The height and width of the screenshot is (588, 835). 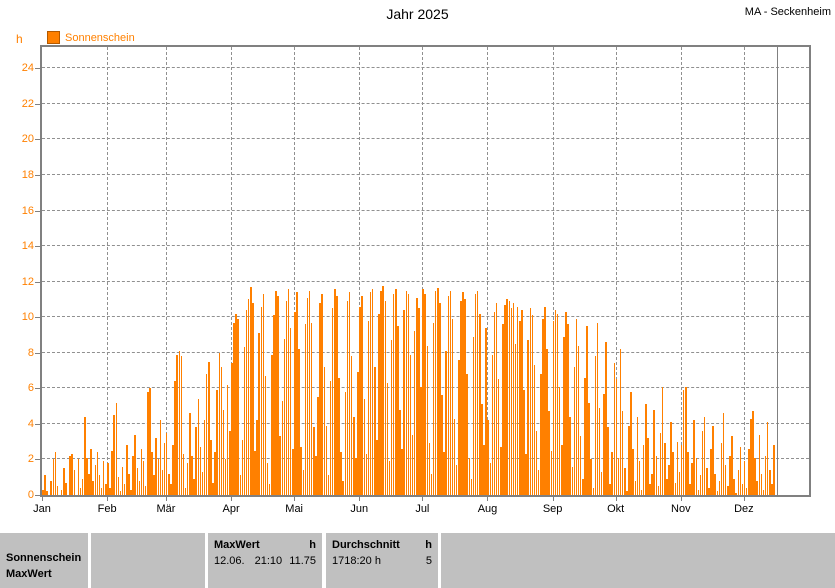 What do you see at coordinates (27, 103) in the screenshot?
I see `y-tick-label: 22` at bounding box center [27, 103].